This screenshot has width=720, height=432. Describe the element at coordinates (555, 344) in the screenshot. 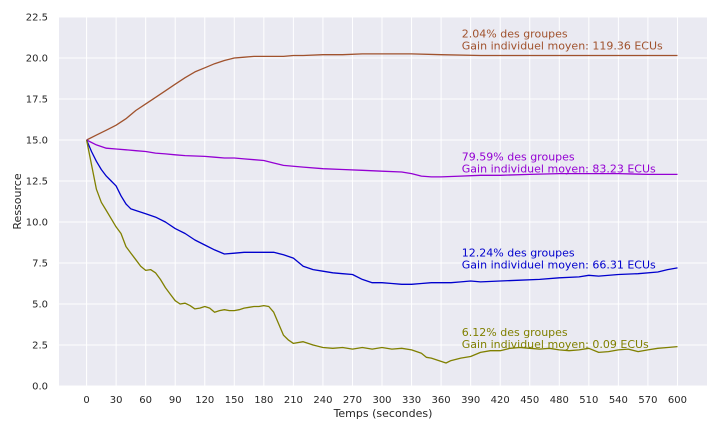

I see `annotation-4-line-2: Gain individuel moyen: 0.09 ECUs` at that location.